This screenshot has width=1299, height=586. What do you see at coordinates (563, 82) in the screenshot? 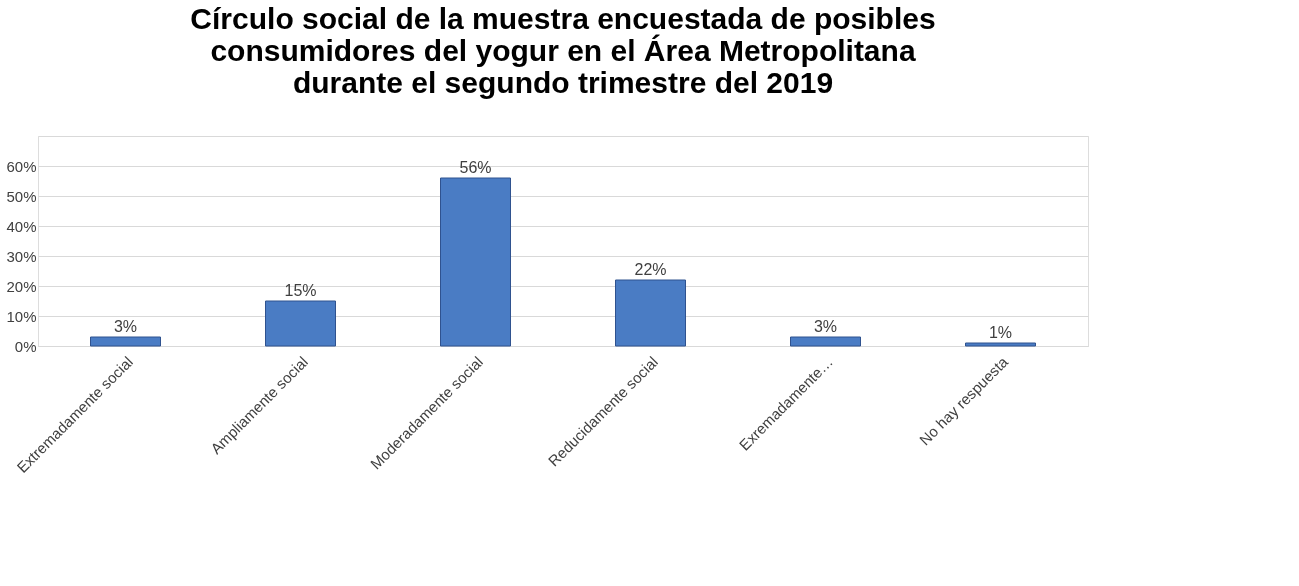
I see `text: durante el segundo trimestre del 2019` at bounding box center [563, 82].